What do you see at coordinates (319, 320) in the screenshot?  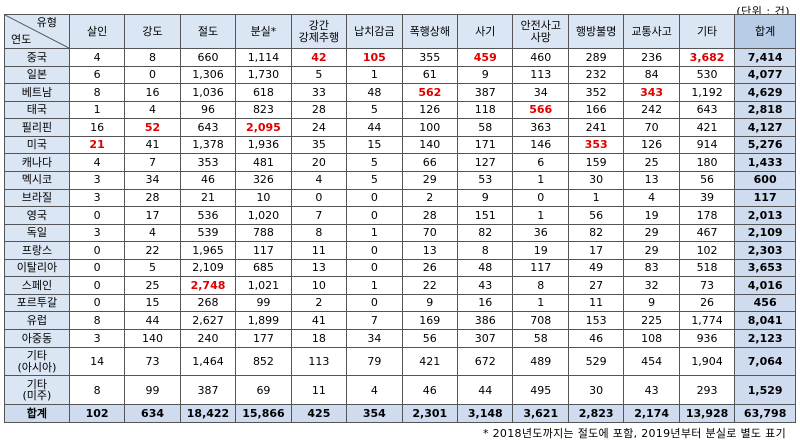 I see `table-cell: 41` at bounding box center [319, 320].